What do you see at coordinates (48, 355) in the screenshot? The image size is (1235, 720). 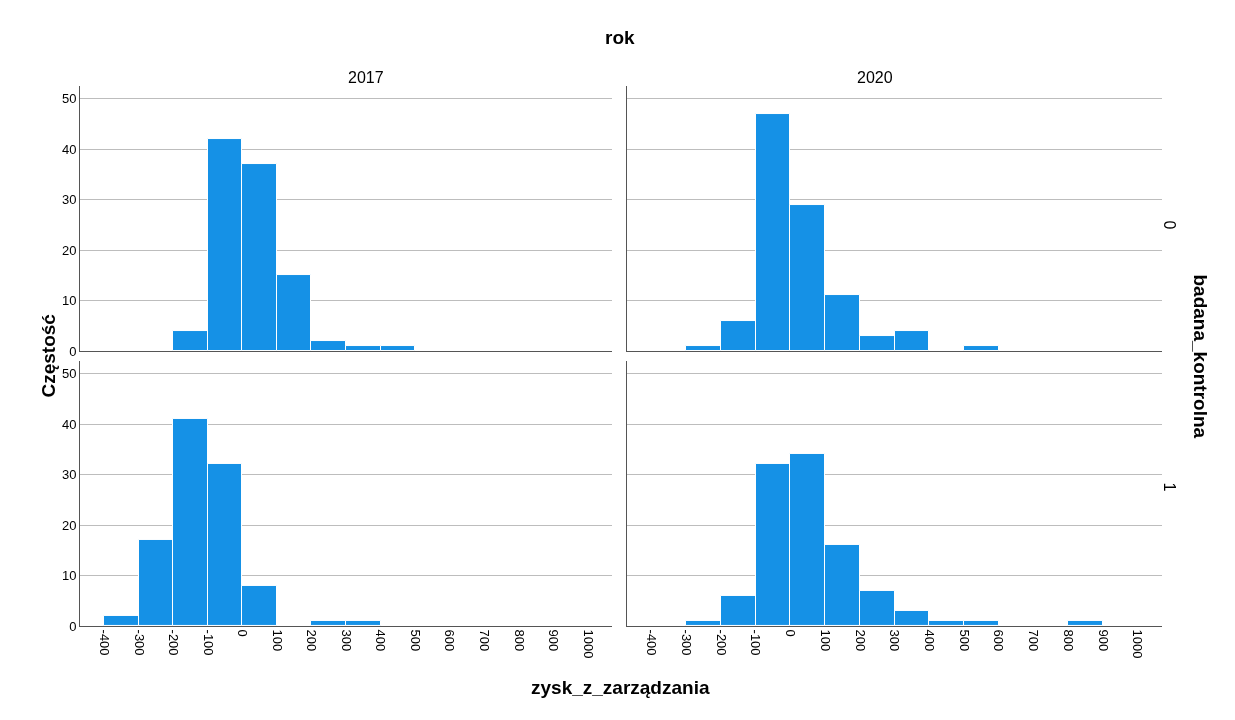 I see `y-axis-title: Częstość` at bounding box center [48, 355].